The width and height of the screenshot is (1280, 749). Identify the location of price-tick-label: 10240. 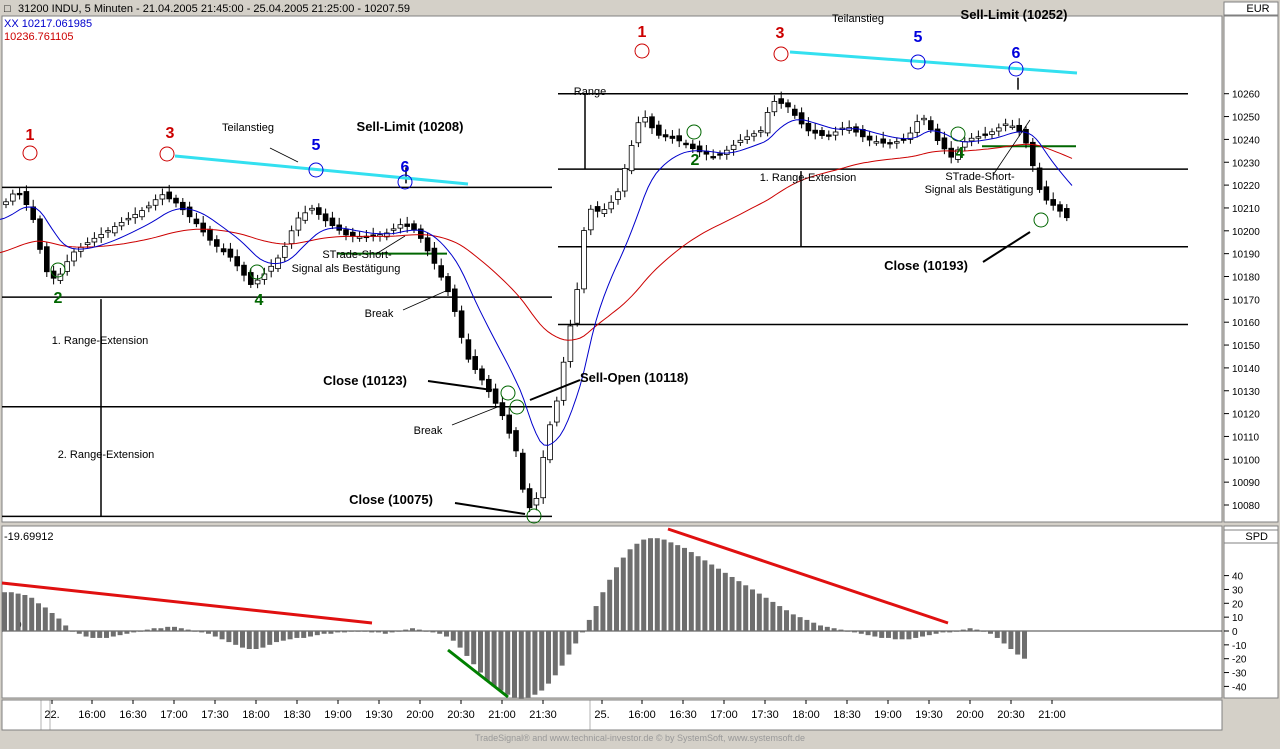
(1246, 140).